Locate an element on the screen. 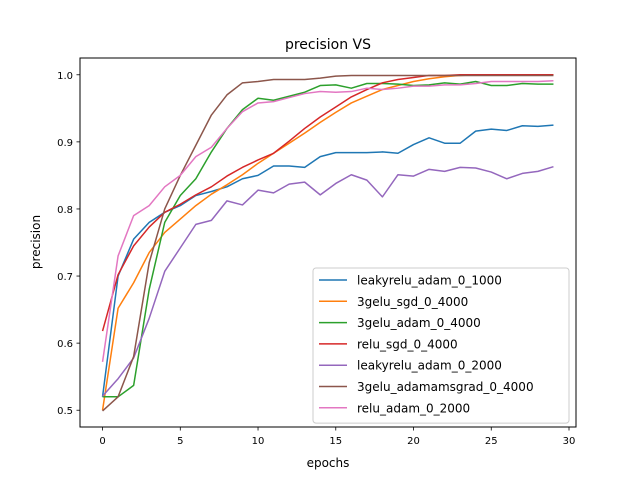  chart-title: precision VS is located at coordinates (328, 45).